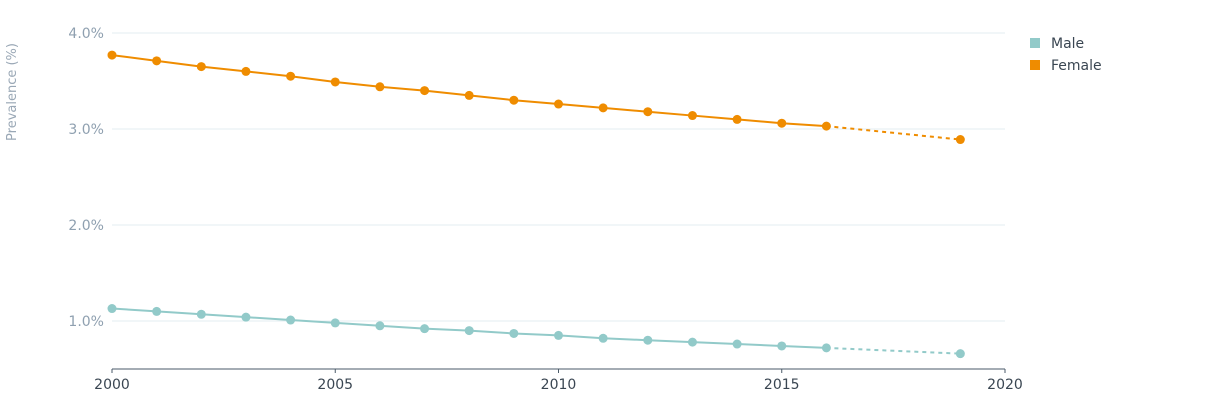  What do you see at coordinates (86, 178) in the screenshot?
I see `y-axis-ticks: 1.0% 2.0% 3.0% 4.0%` at bounding box center [86, 178].